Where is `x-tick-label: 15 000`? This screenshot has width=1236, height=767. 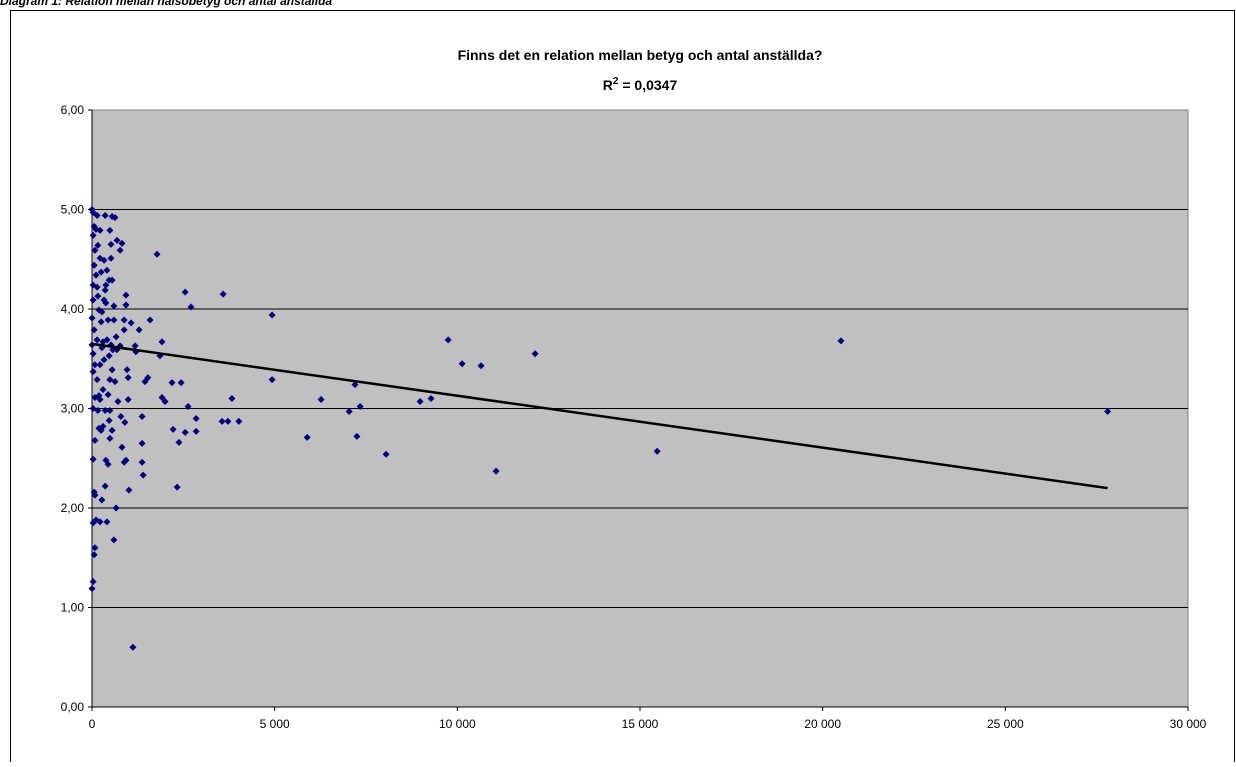 x-tick-label: 15 000 is located at coordinates (640, 724).